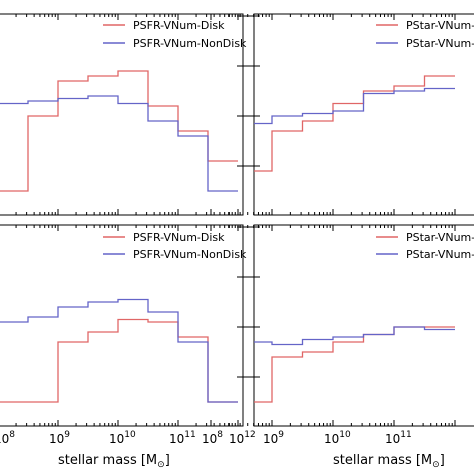 This screenshot has height=474, width=474. What do you see at coordinates (425, 246) in the screenshot?
I see `panel-bottom-right-legend: PStar-VNum-Disk PStar-VNum-NonDisk` at bounding box center [425, 246].